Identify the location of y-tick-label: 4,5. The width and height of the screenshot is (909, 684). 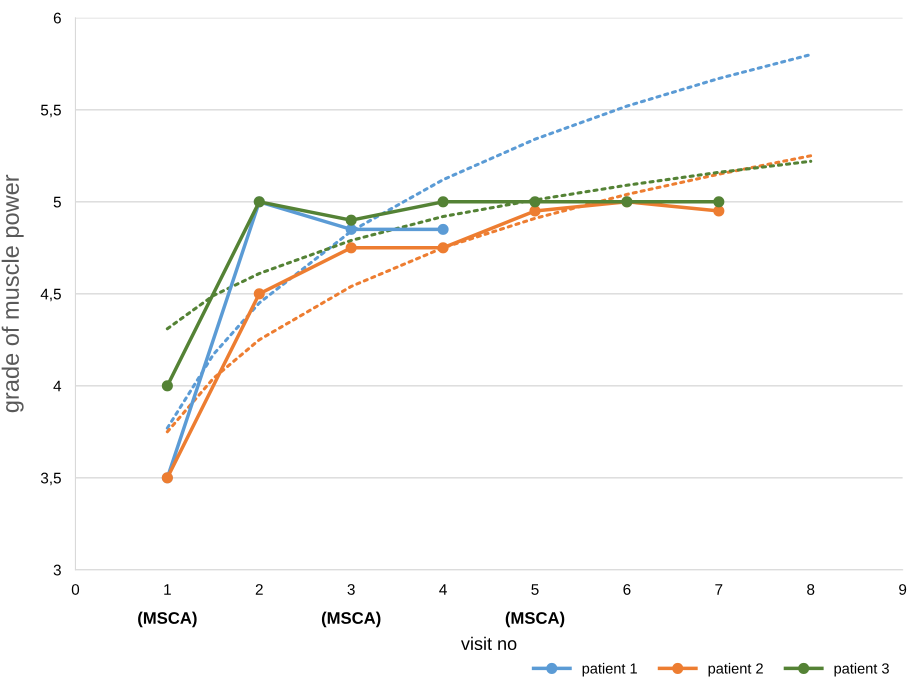
(50, 295).